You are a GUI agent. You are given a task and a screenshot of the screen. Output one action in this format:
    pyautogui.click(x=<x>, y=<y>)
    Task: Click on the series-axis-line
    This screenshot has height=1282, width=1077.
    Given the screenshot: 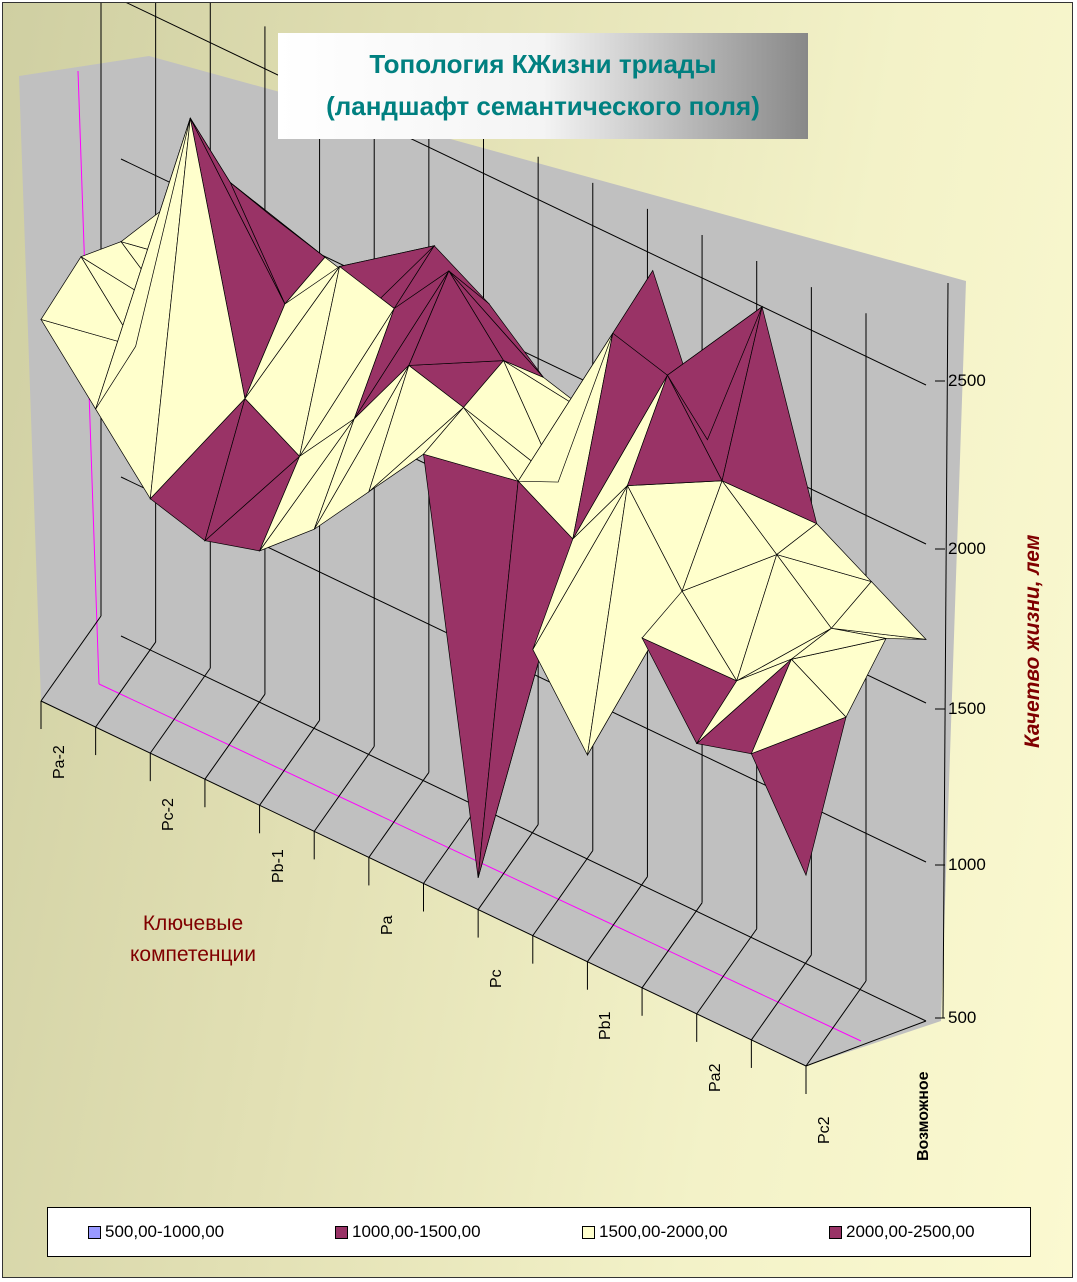 What is the action you would take?
    pyautogui.click(x=866, y=1043)
    